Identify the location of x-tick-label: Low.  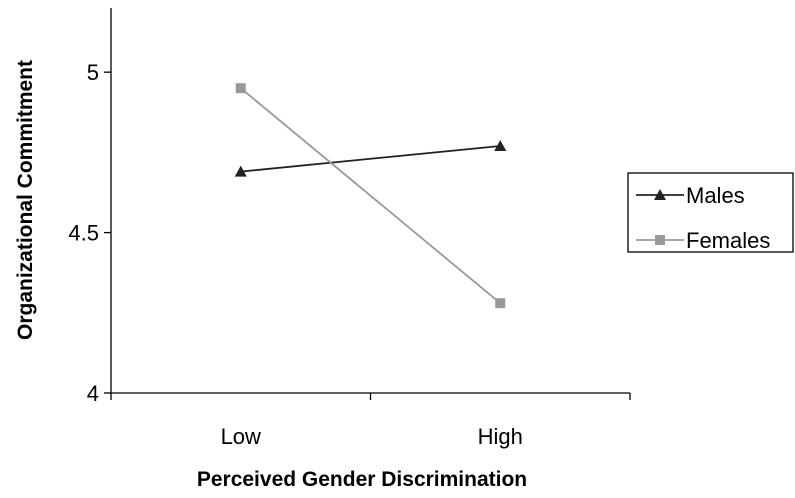
(241, 436).